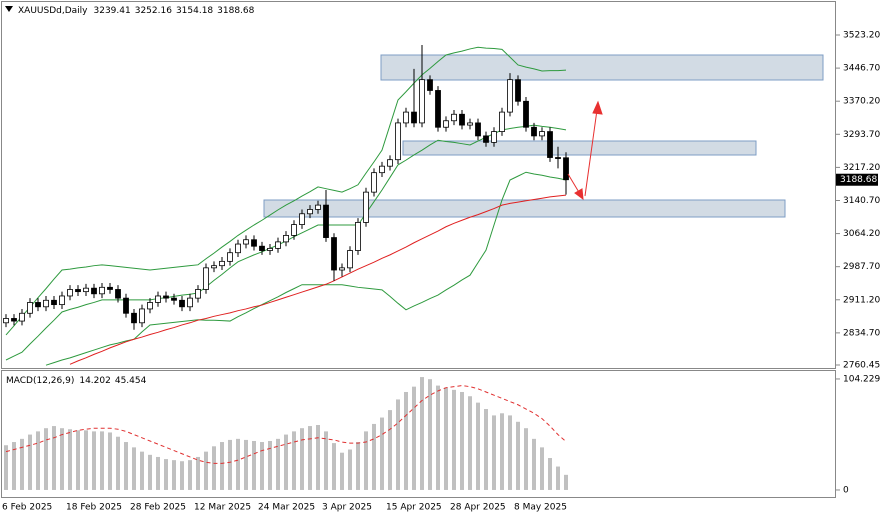 This screenshot has width=881, height=518. What do you see at coordinates (194, 11) in the screenshot?
I see `ohlc-low: 3154.18` at bounding box center [194, 11].